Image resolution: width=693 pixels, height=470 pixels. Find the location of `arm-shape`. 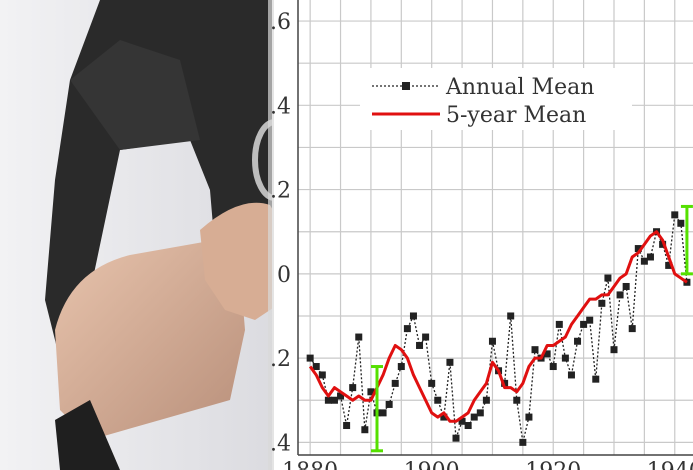

arm-shape is located at coordinates (150, 340).